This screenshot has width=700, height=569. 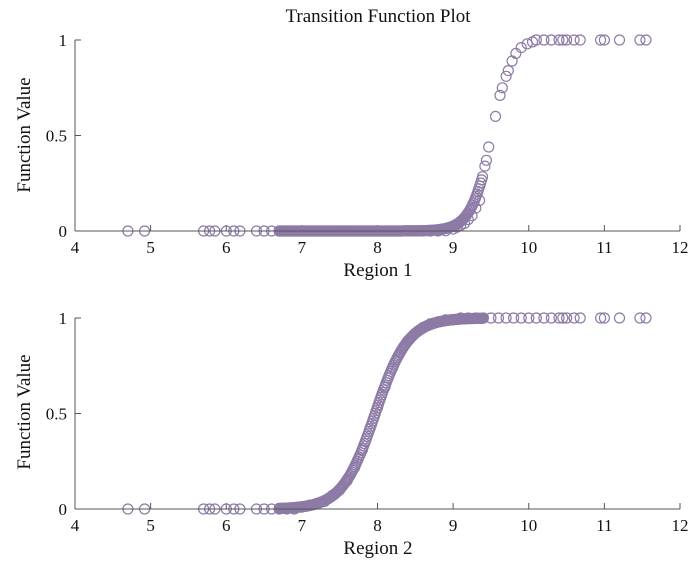 What do you see at coordinates (377, 548) in the screenshot?
I see `x-axis-label: Region 2` at bounding box center [377, 548].